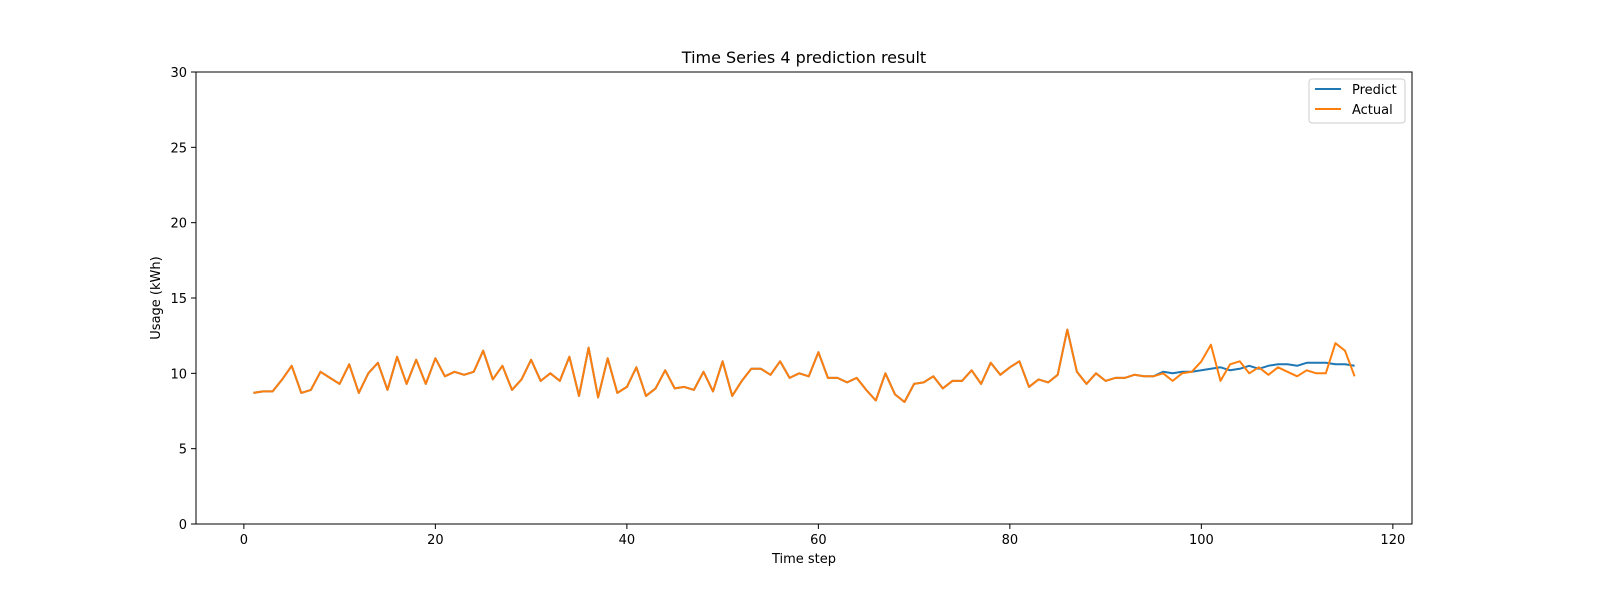  I want to click on series-line-actual, so click(804, 365).